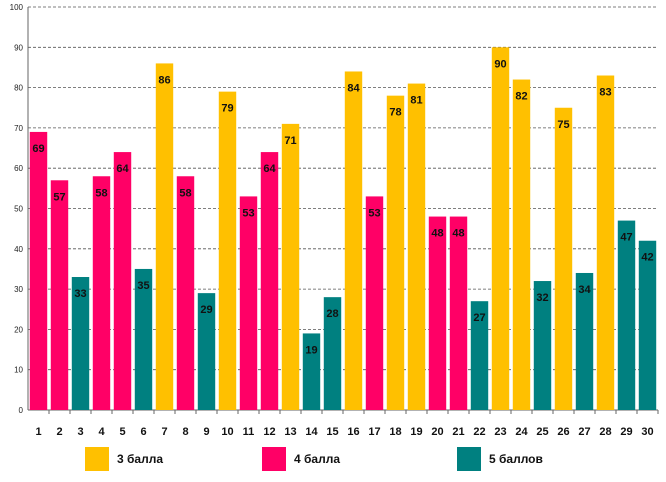 Image resolution: width=666 pixels, height=482 pixels. What do you see at coordinates (80, 432) in the screenshot?
I see `x-tick-label: 3` at bounding box center [80, 432].